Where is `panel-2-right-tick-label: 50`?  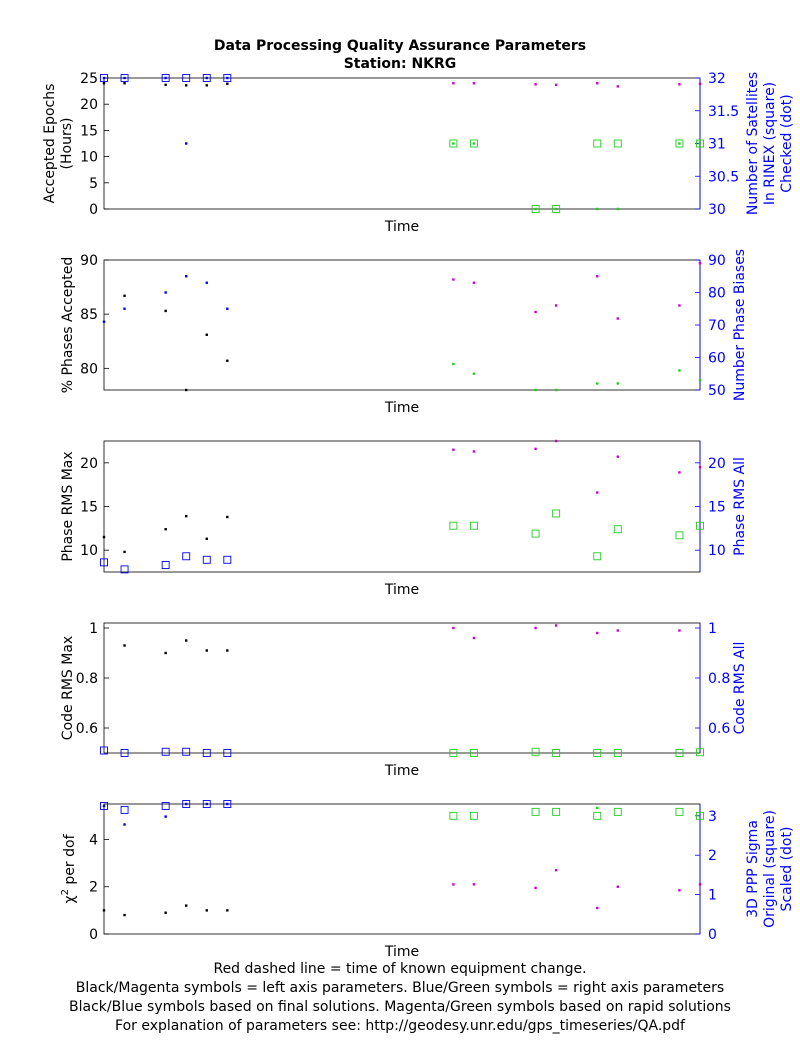
panel-2-right-tick-label: 50 is located at coordinates (717, 391).